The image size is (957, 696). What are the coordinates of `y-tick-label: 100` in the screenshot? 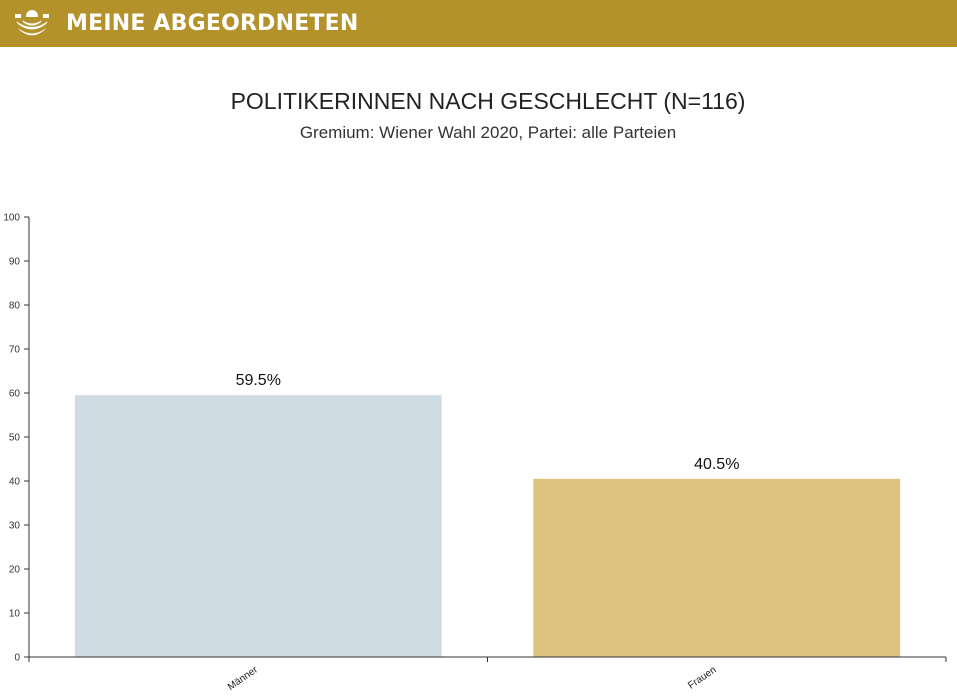 It's located at (11, 218).